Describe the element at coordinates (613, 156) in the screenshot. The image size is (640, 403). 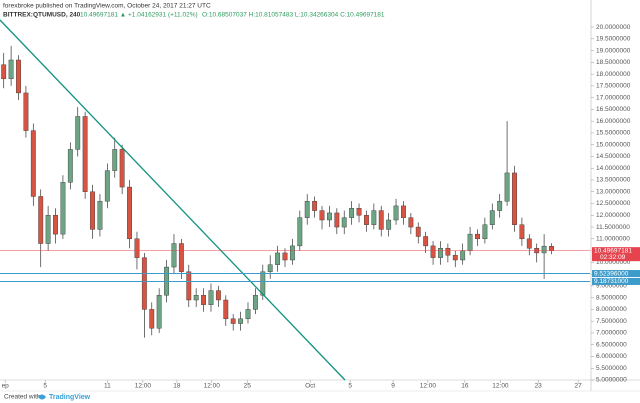
I see `y-tick-label: 14.5000000` at that location.